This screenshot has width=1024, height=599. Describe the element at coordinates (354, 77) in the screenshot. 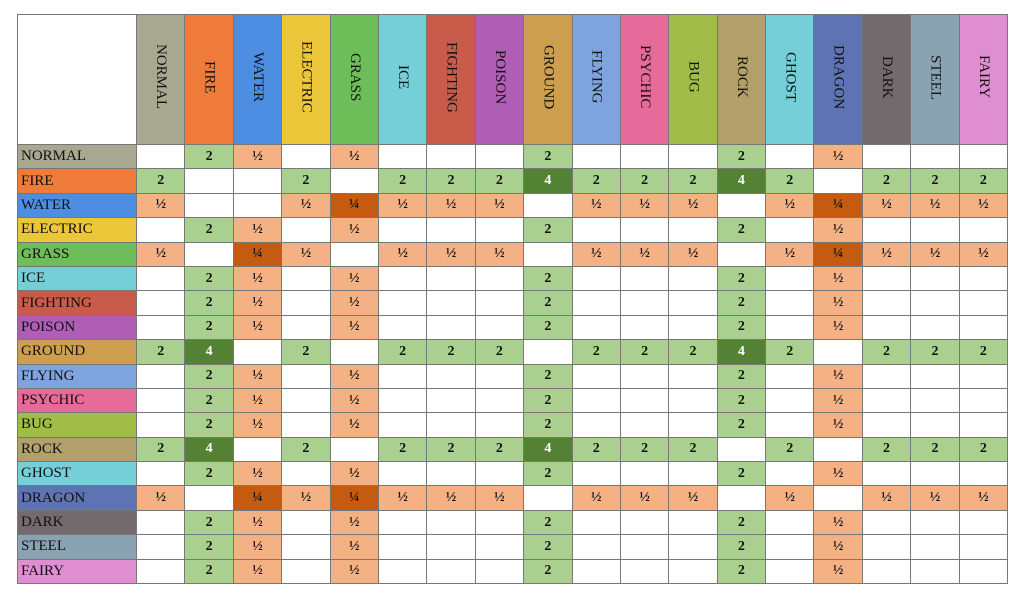

I see `column-header-label: GRASS` at that location.